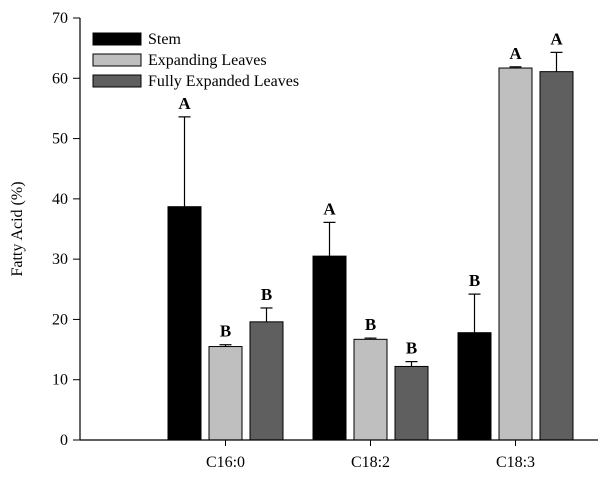 The height and width of the screenshot is (482, 600). What do you see at coordinates (60, 199) in the screenshot?
I see `y-tick-label: 40` at bounding box center [60, 199].